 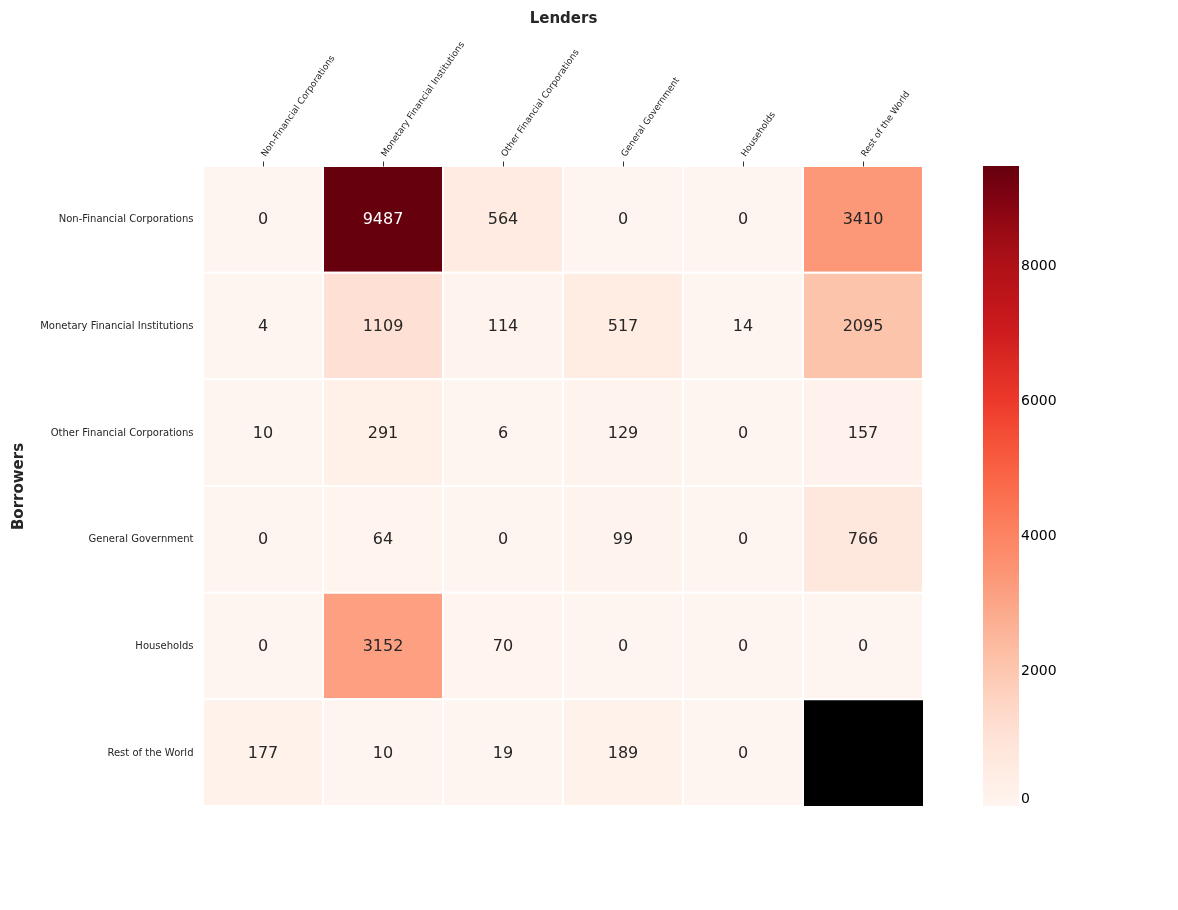 I want to click on data-label: 99, so click(x=623, y=539).